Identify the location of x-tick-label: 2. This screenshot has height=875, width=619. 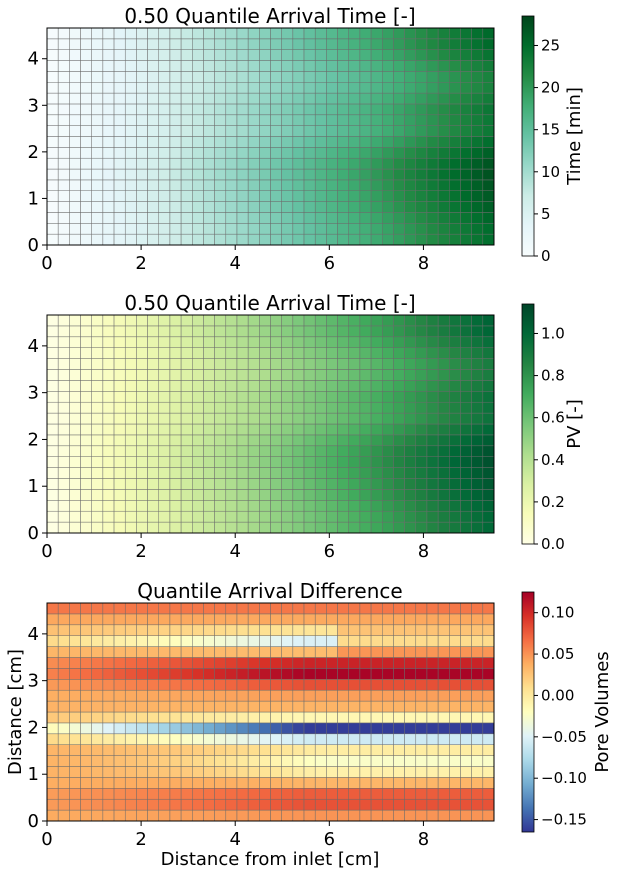
(140, 263).